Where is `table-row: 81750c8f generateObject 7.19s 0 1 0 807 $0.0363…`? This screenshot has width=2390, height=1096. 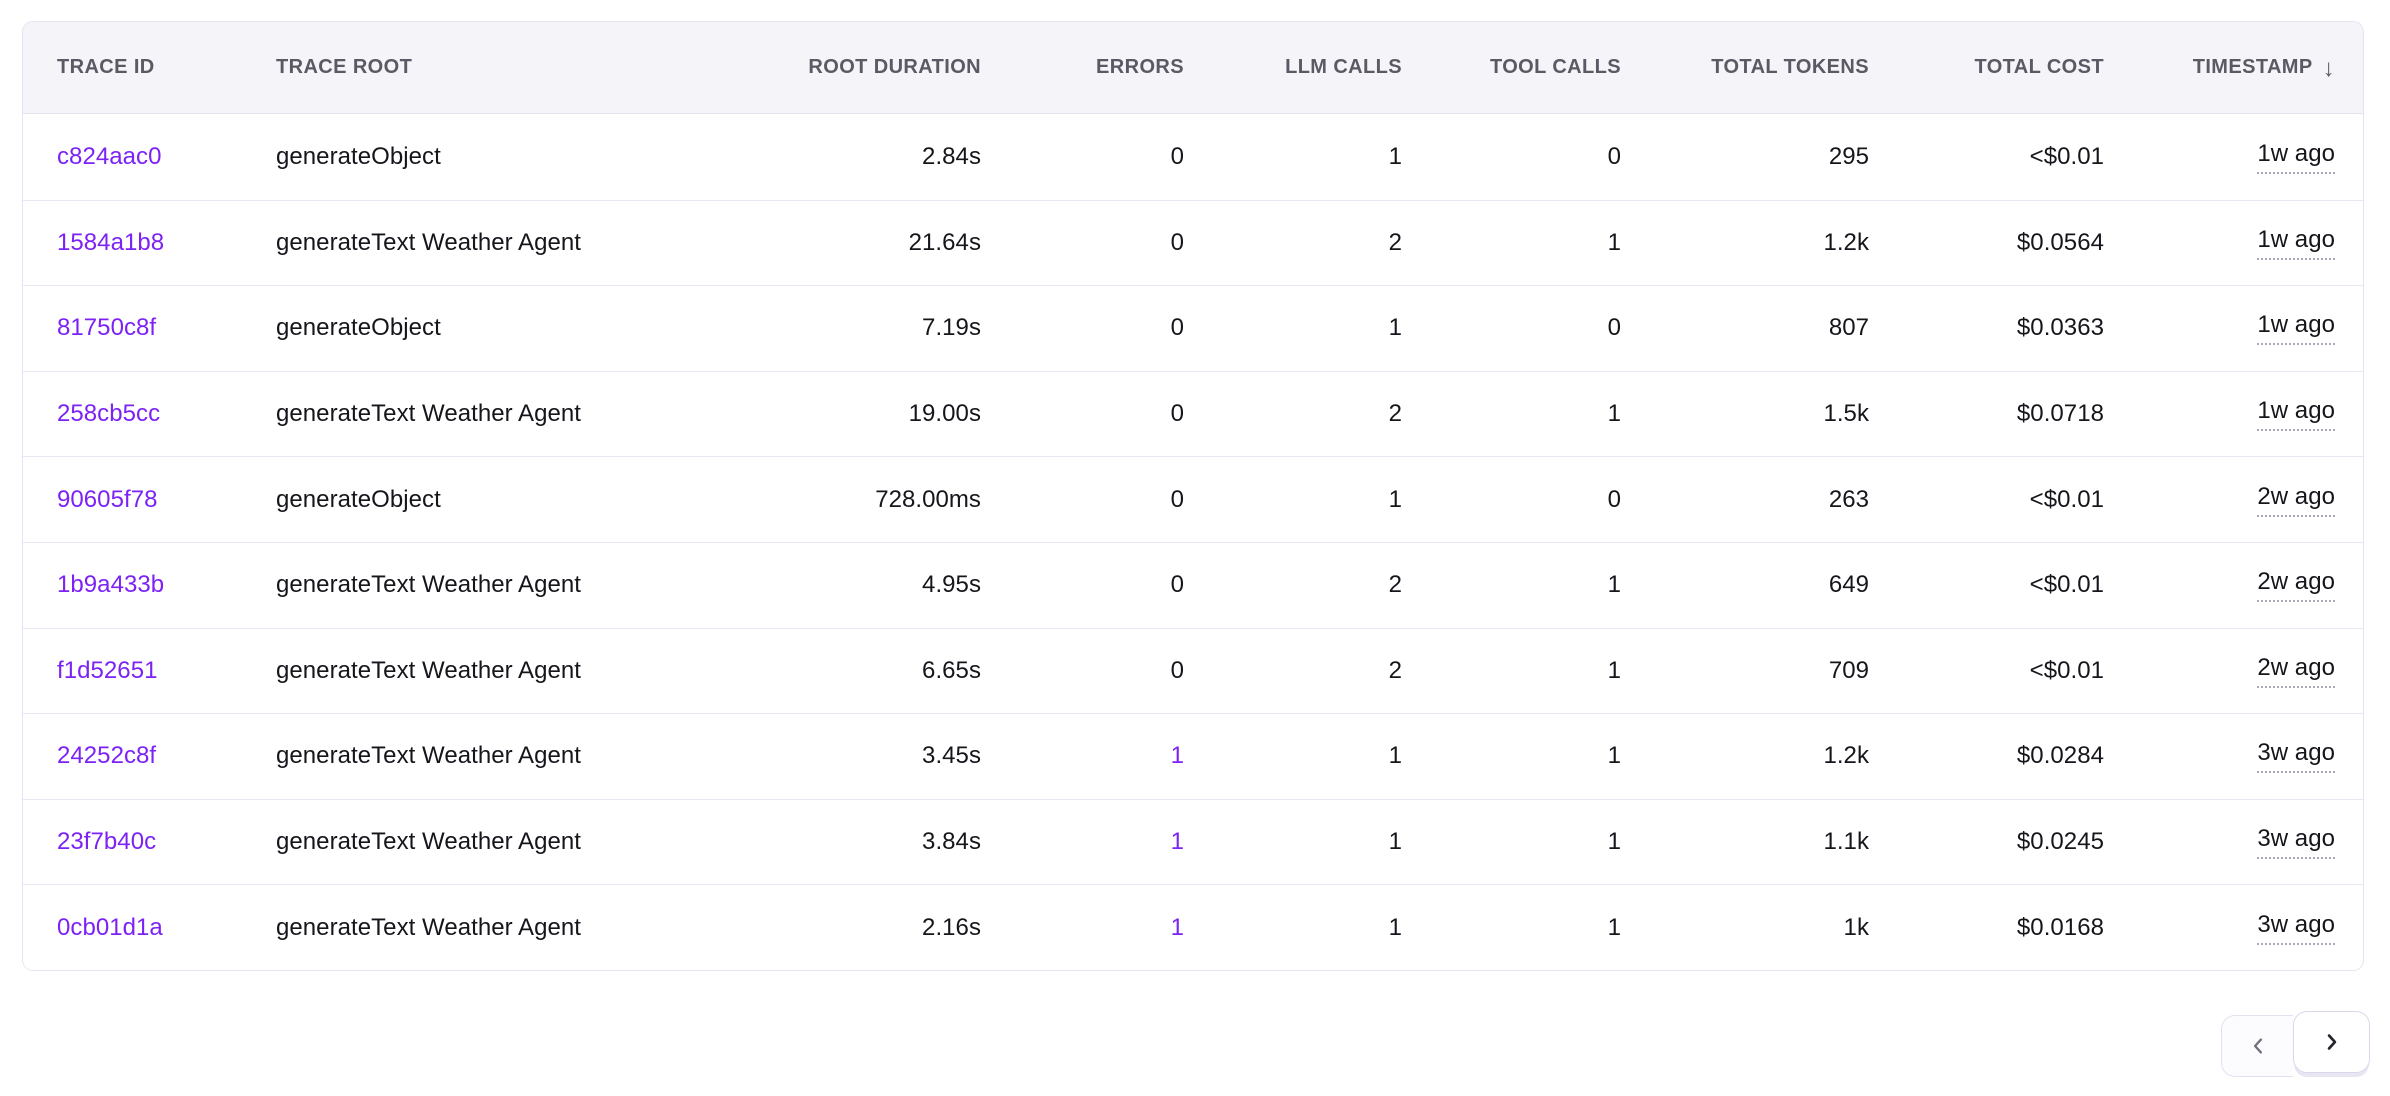
table-row: 81750c8f generateObject 7.19s 0 1 0 807 $0.0363… is located at coordinates (1193, 328).